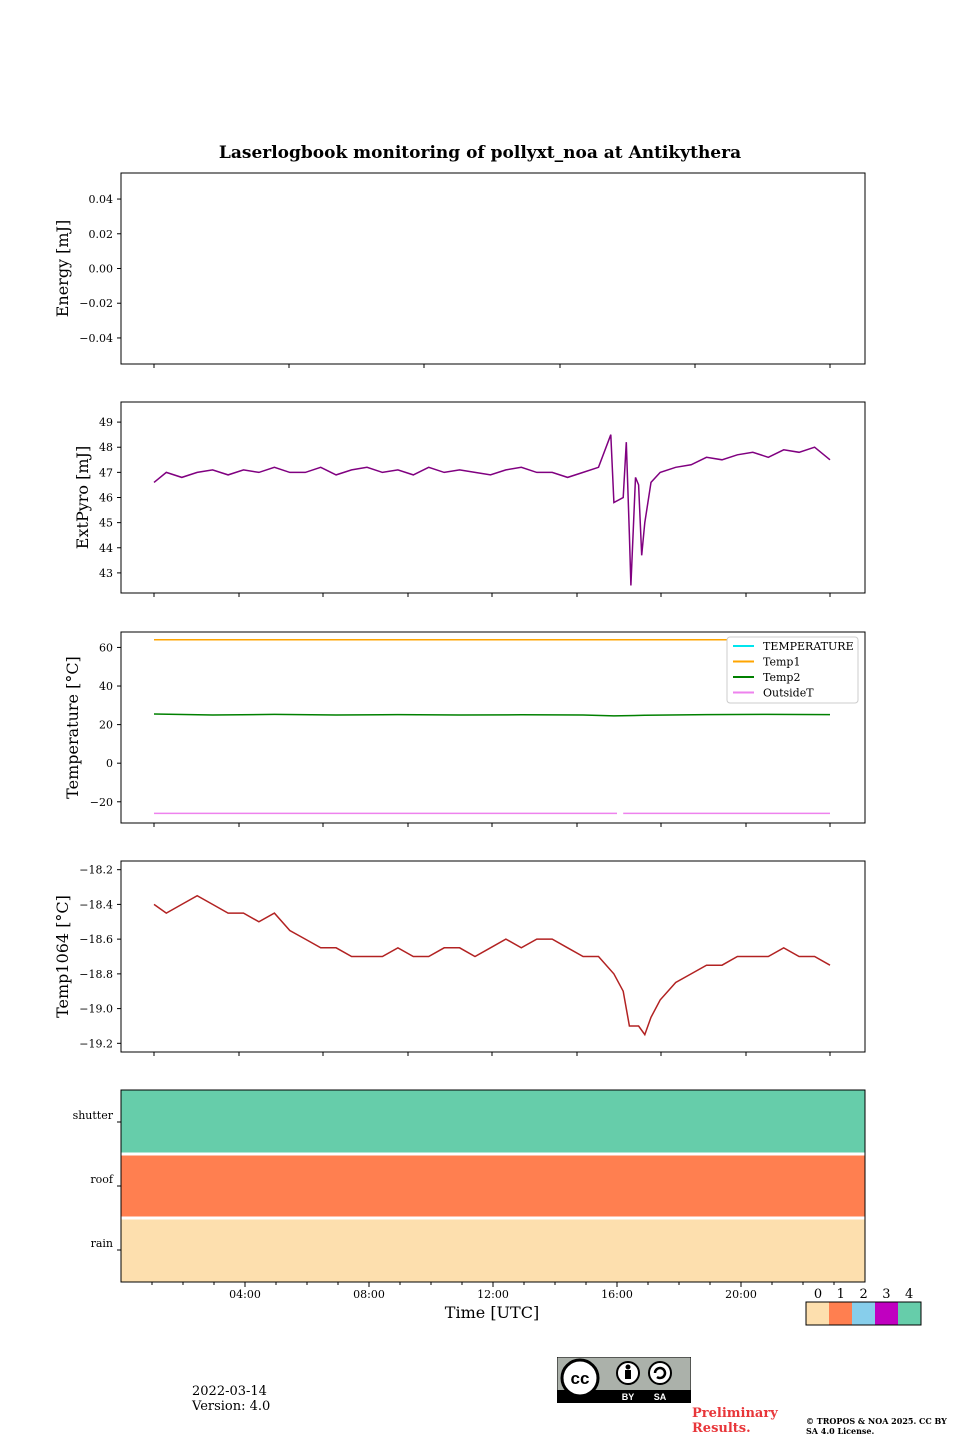  What do you see at coordinates (781, 677) in the screenshot?
I see `legend-entry-temp2: Temp2` at bounding box center [781, 677].